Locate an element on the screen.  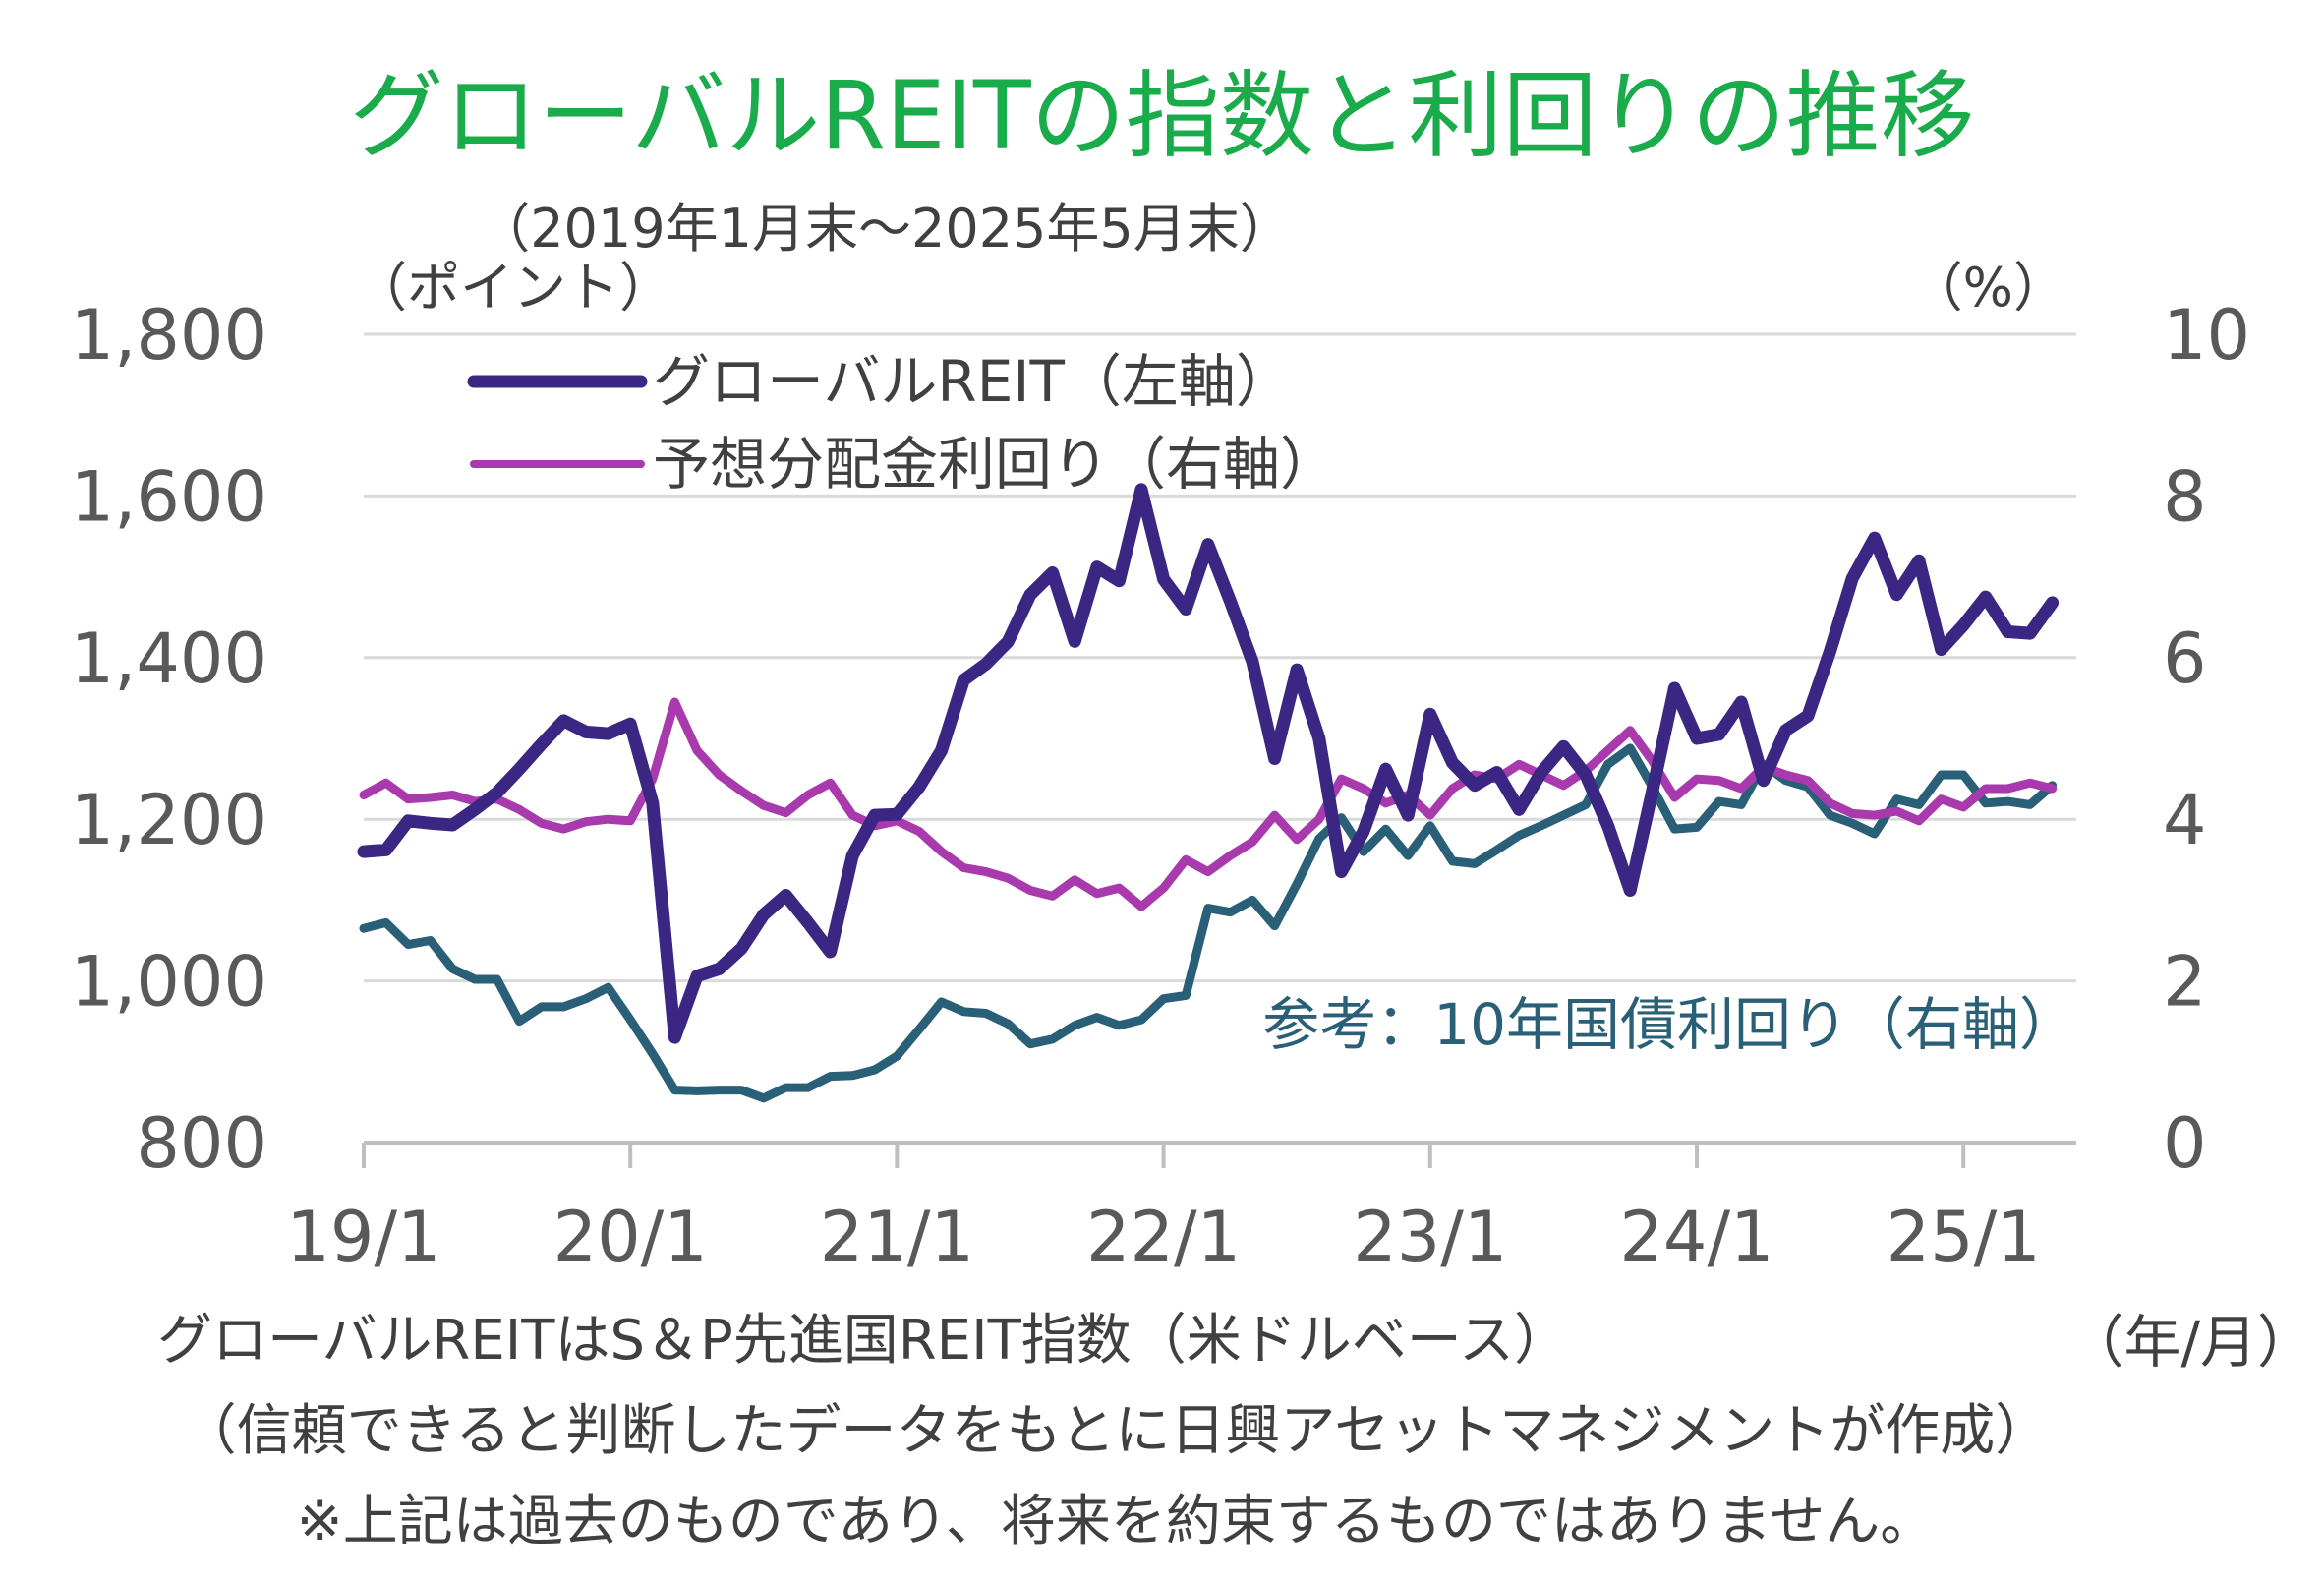
x-tick-label: 25/1 is located at coordinates (1964, 1237).